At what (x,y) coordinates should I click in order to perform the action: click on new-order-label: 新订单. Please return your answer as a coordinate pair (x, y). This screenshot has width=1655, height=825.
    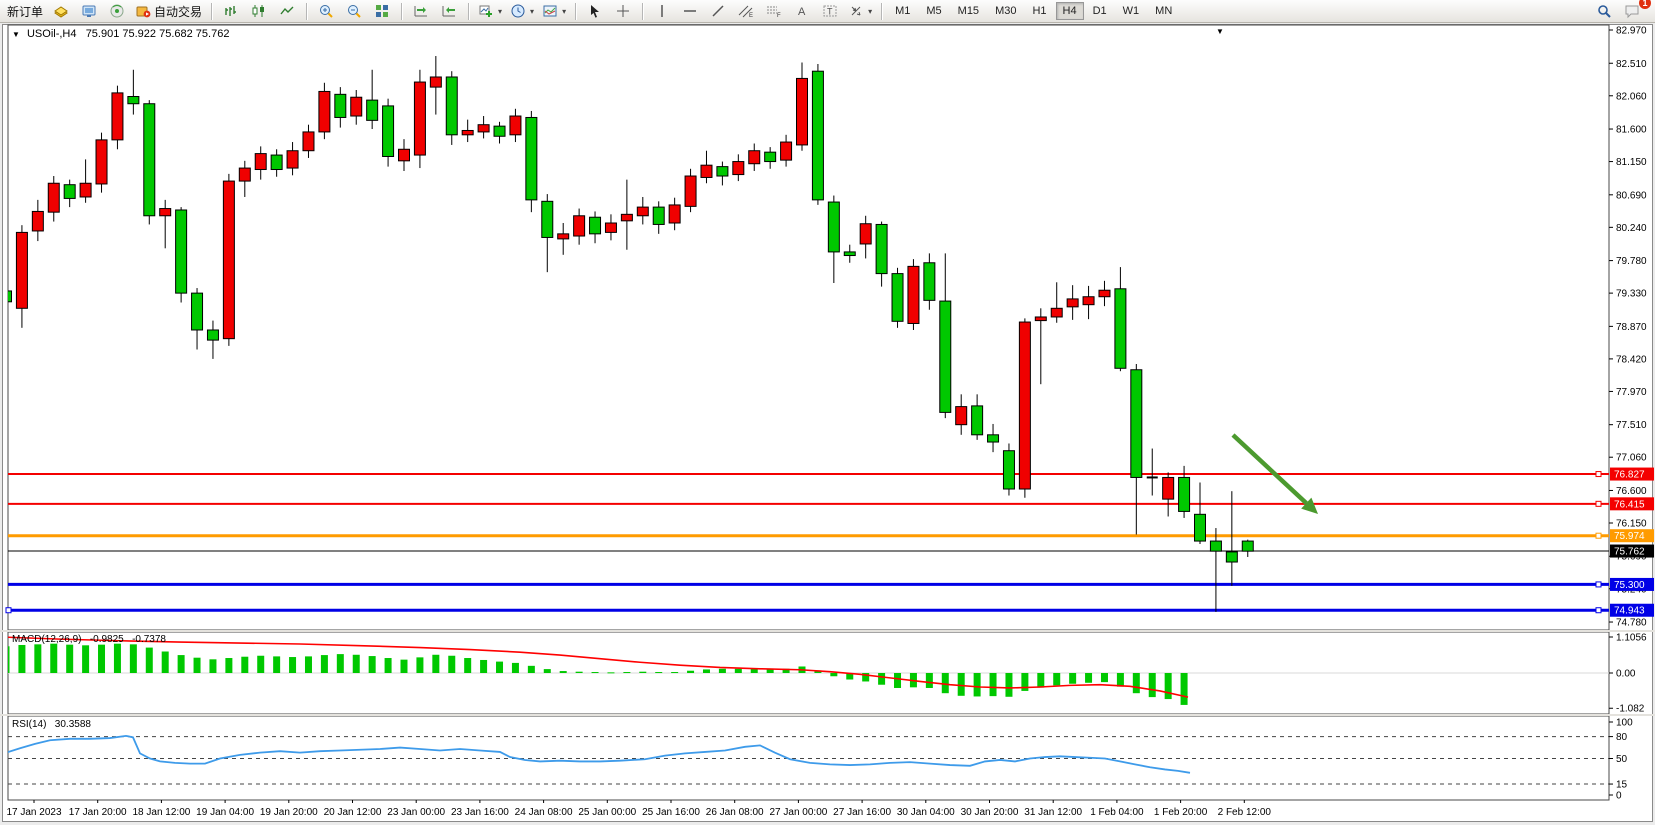
    Looking at the image, I should click on (25, 11).